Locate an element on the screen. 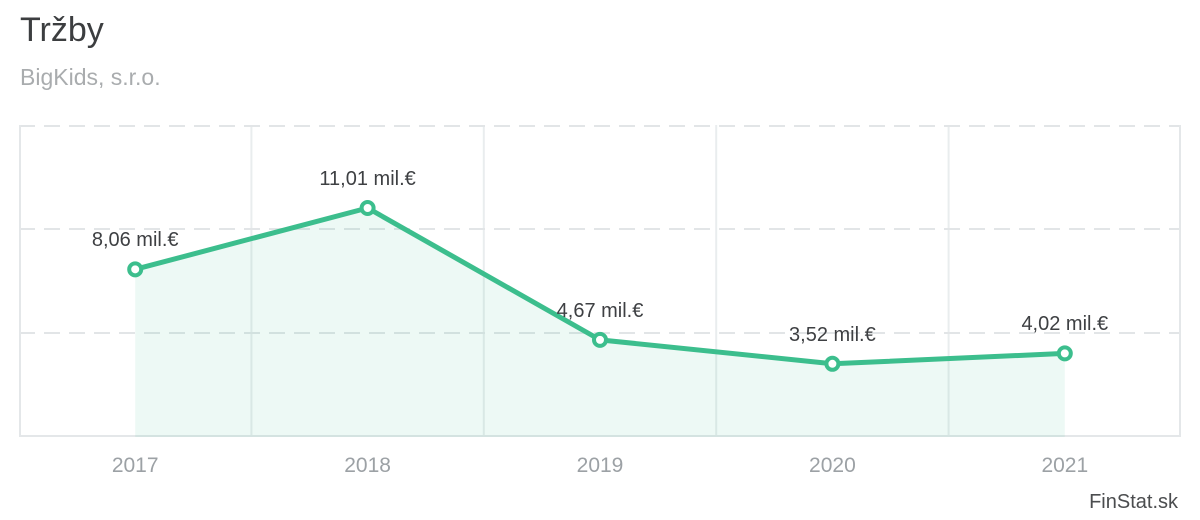  x-axis-label: 2017 is located at coordinates (135, 465).